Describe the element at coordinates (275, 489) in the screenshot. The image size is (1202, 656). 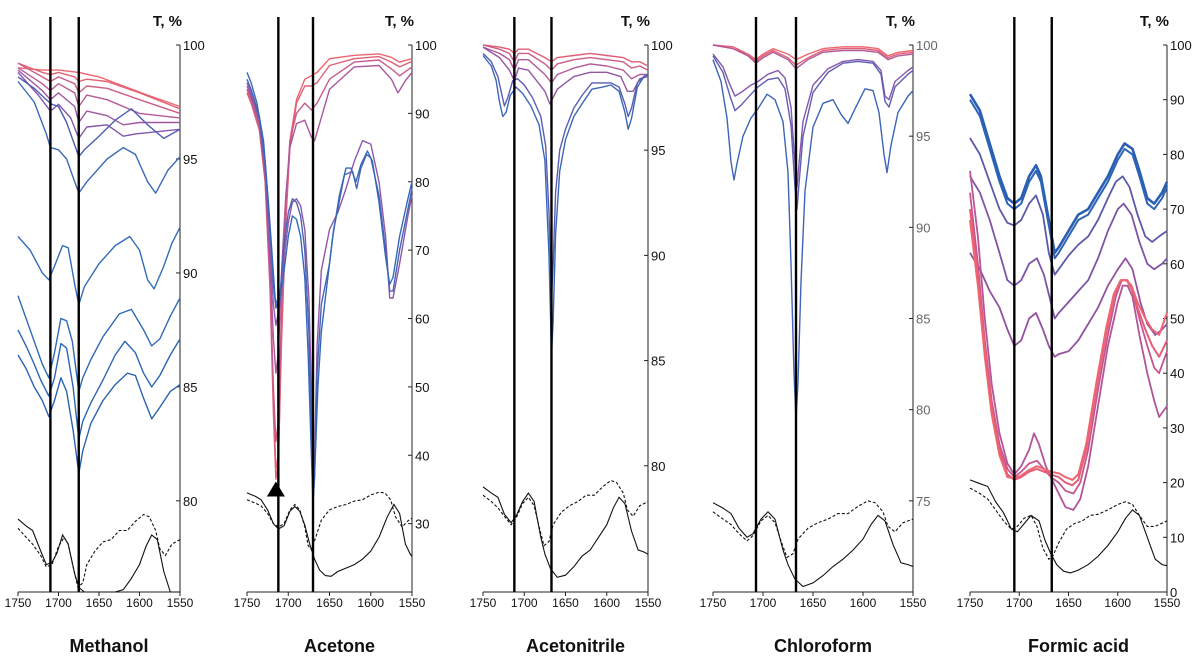
I see `triangle-marker` at that location.